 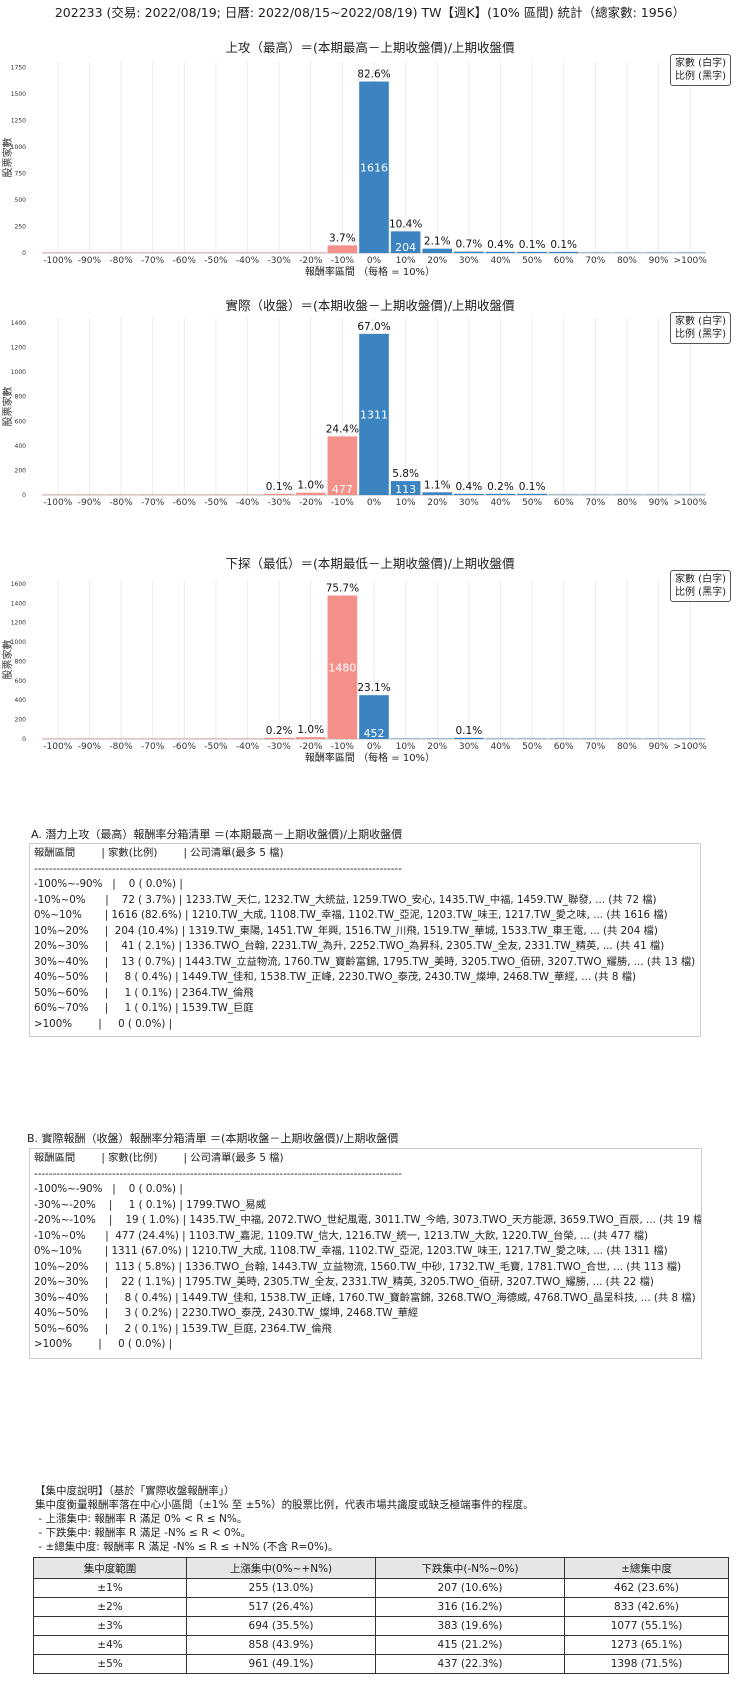 I want to click on chart-legend: 家數 (白字) 比例 (黑字), so click(x=700, y=328).